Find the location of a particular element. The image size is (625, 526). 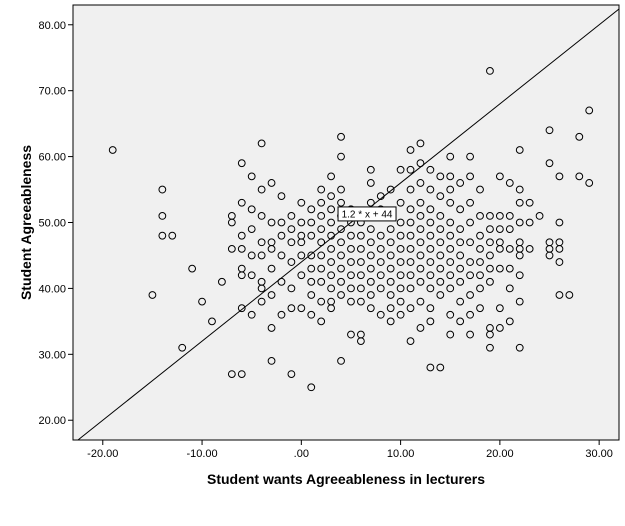

x-axis-title: Student wants Agreeableness in lecturers is located at coordinates (346, 479).